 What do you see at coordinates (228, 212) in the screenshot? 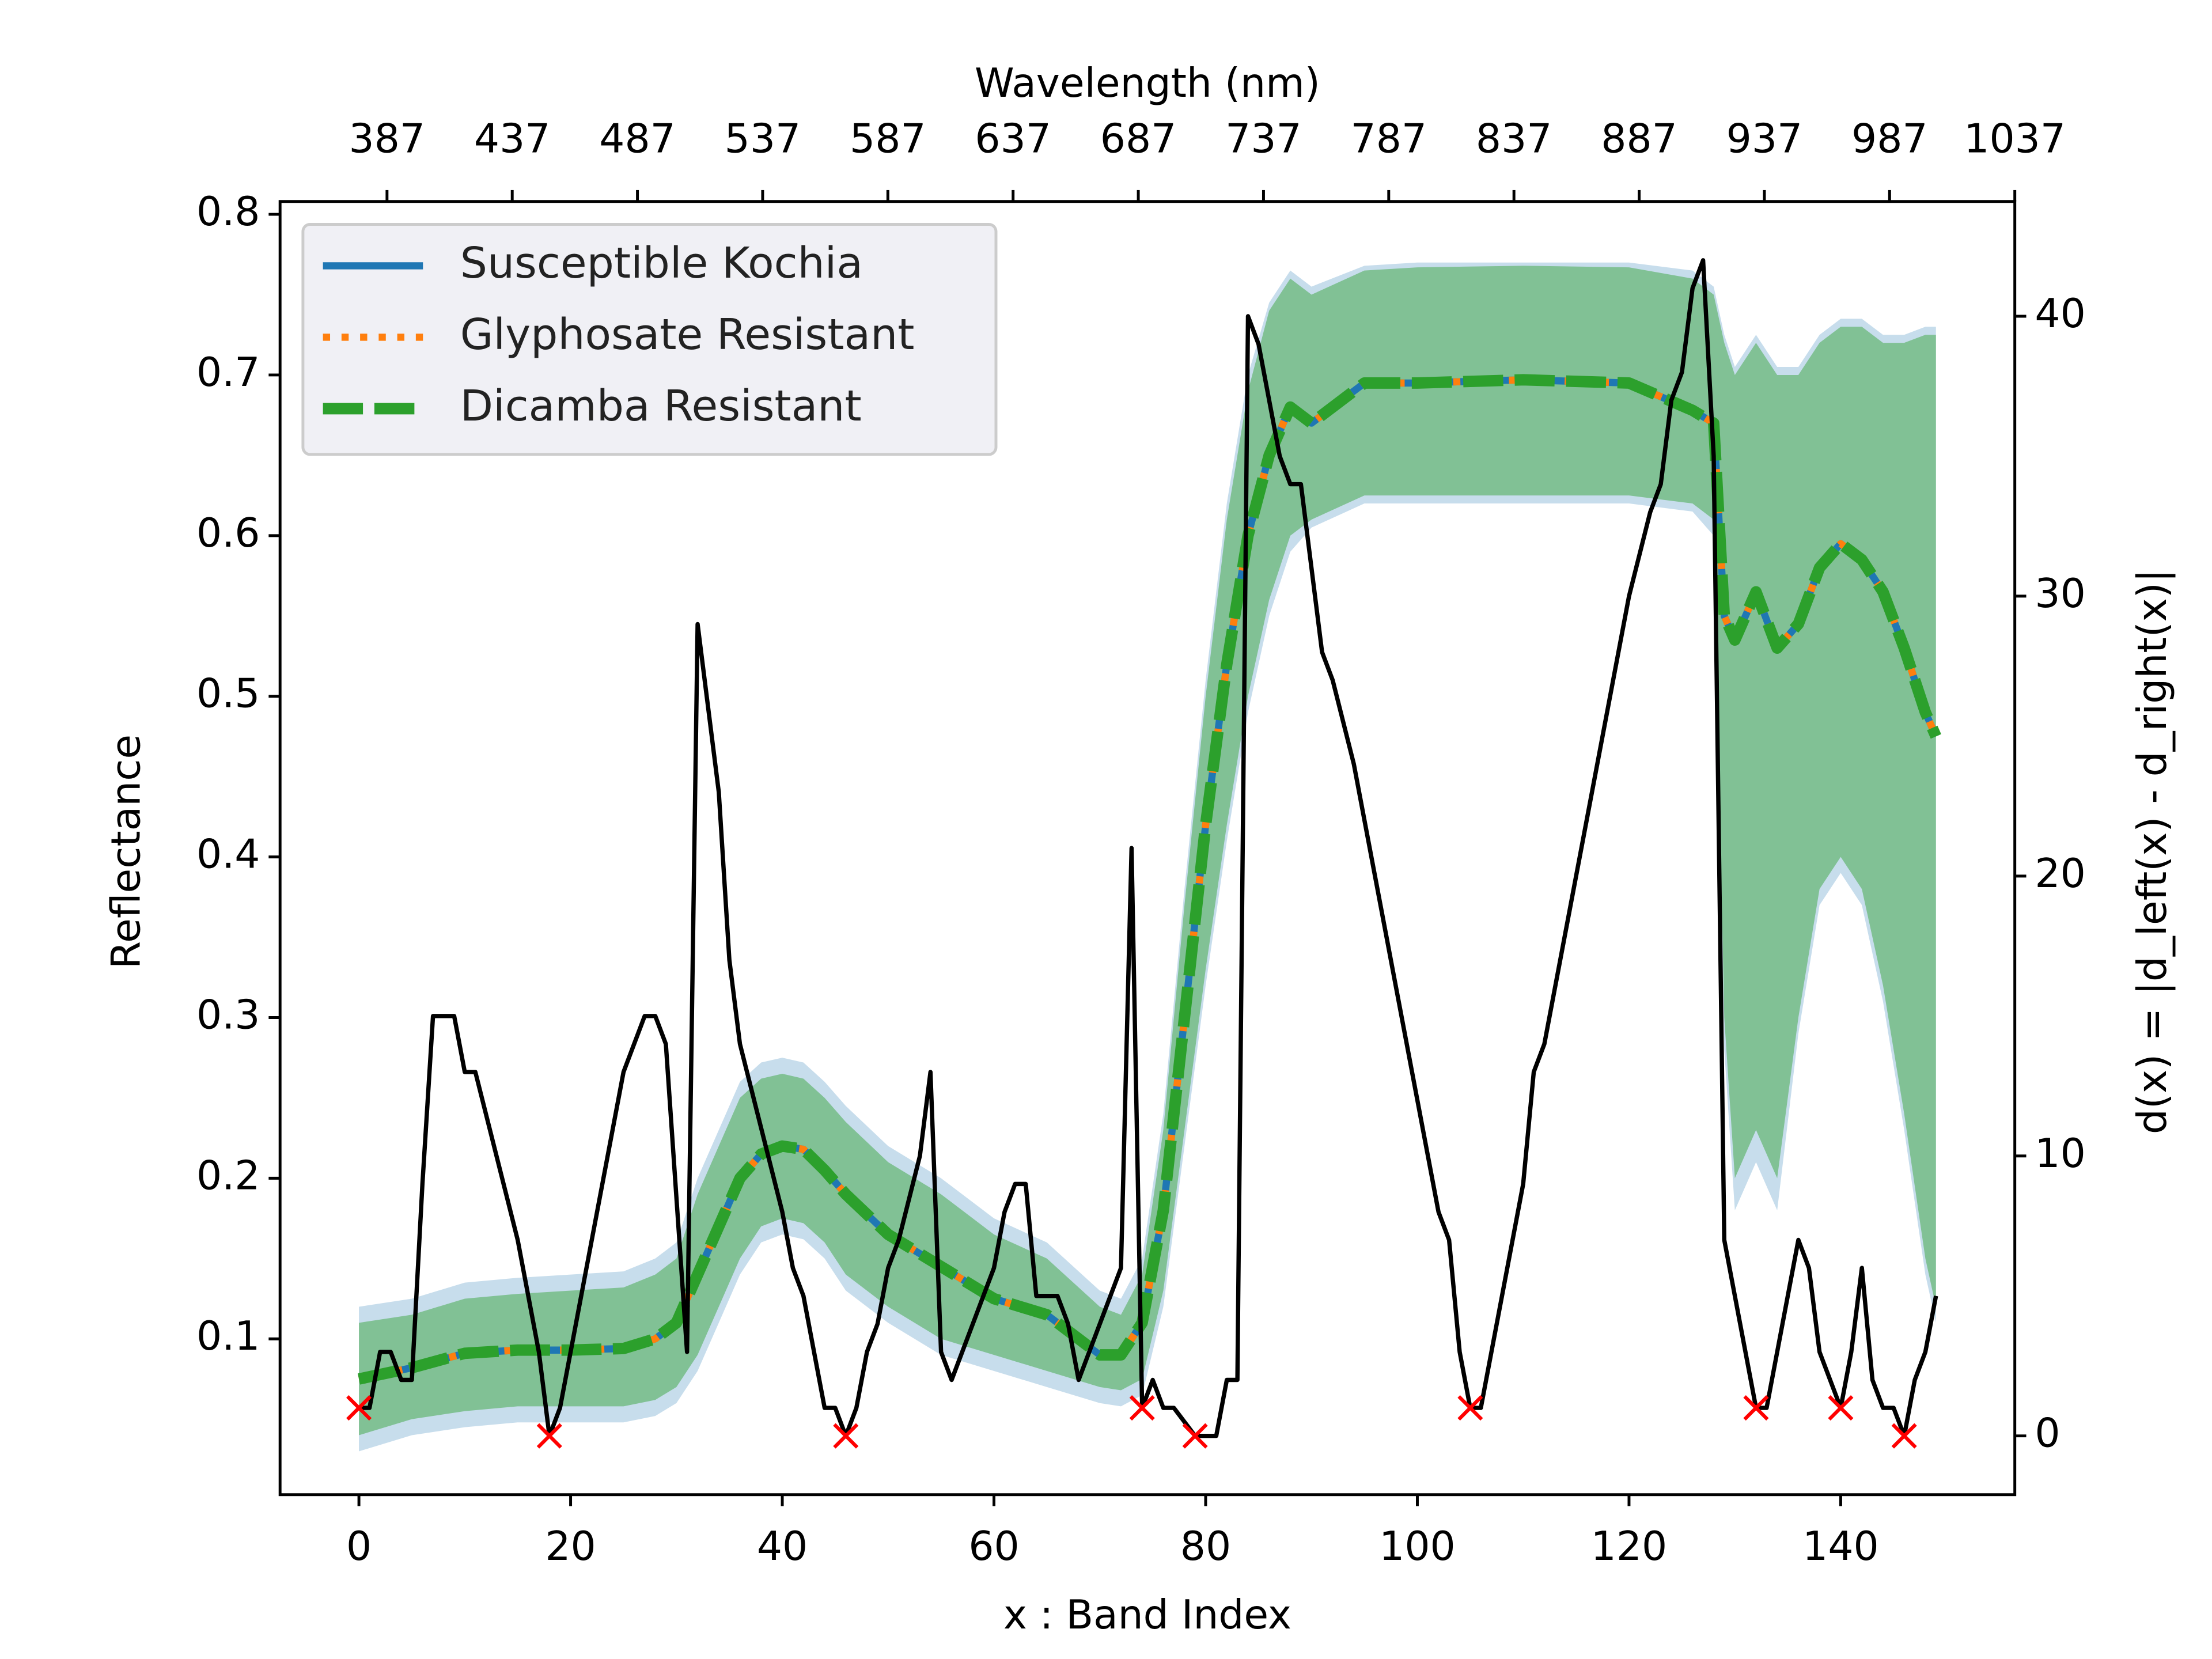
I see `y-tick-label: 0.8` at bounding box center [228, 212].